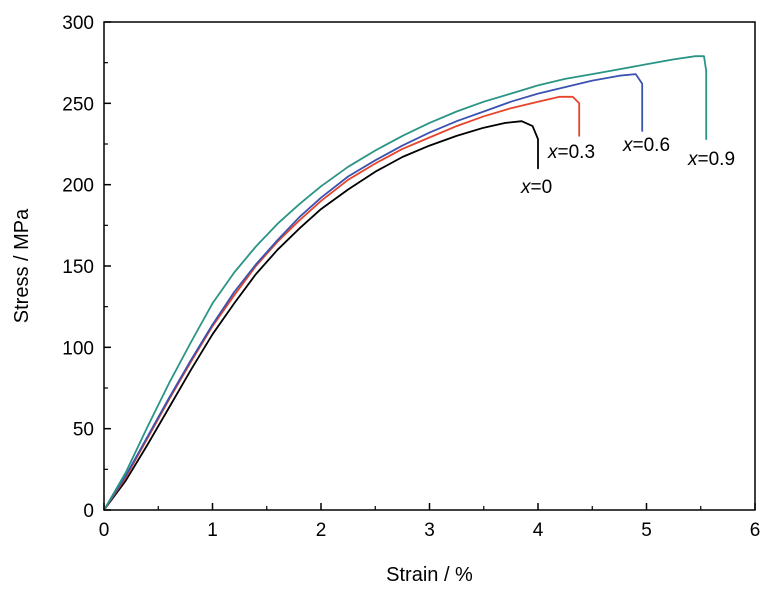  I want to click on y-tick-label: 50, so click(83, 430).